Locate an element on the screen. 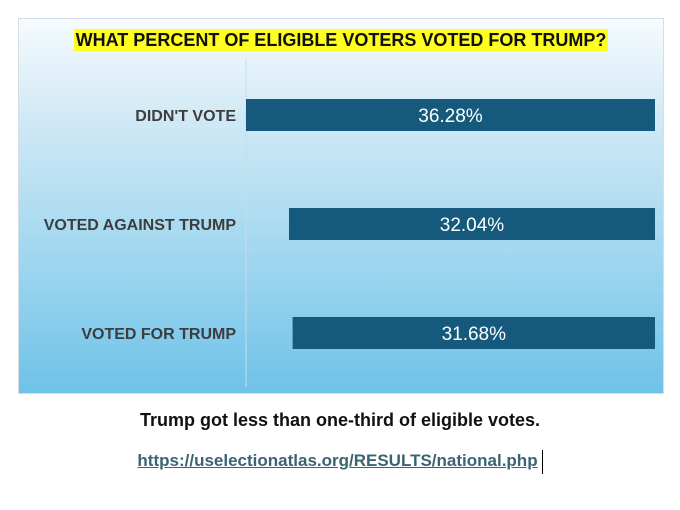  category-label: DIDN'T VOTE is located at coordinates (185, 116).